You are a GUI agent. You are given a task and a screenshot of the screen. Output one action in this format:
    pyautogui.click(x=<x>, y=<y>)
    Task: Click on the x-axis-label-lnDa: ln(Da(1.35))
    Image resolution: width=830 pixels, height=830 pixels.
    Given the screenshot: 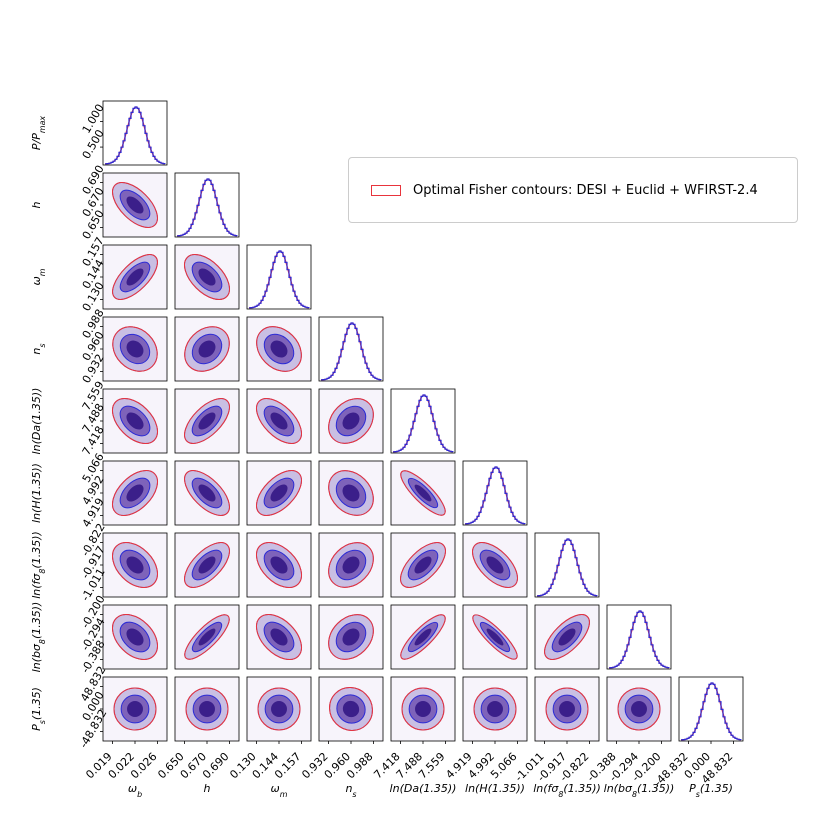 What is the action you would take?
    pyautogui.click(x=423, y=788)
    